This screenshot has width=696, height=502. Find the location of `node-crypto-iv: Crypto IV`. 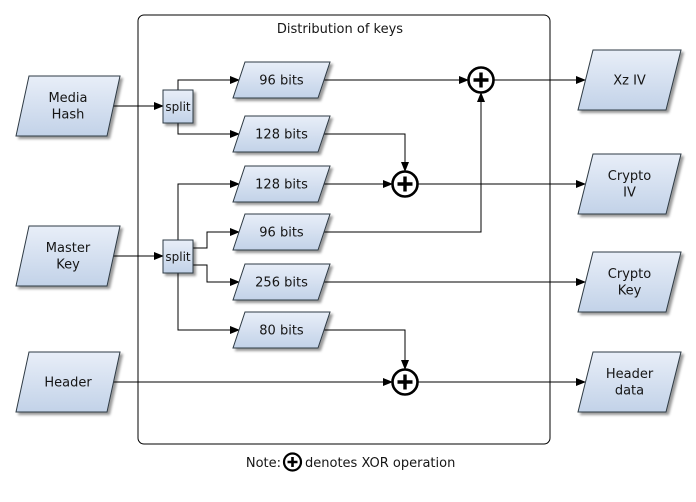

node-crypto-iv: Crypto IV is located at coordinates (629, 184).